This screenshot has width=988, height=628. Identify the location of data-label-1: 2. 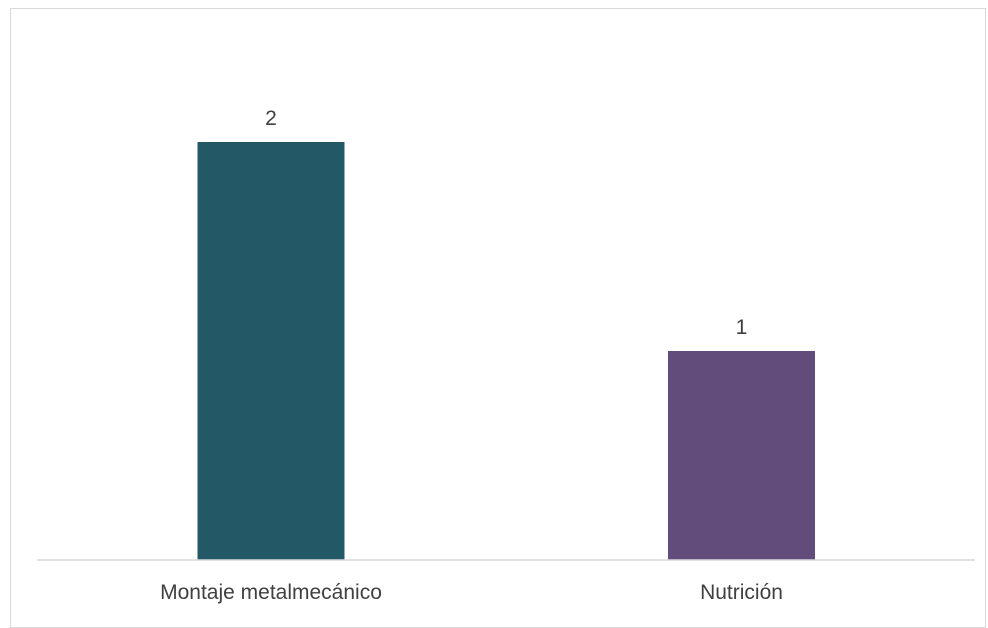
(271, 118).